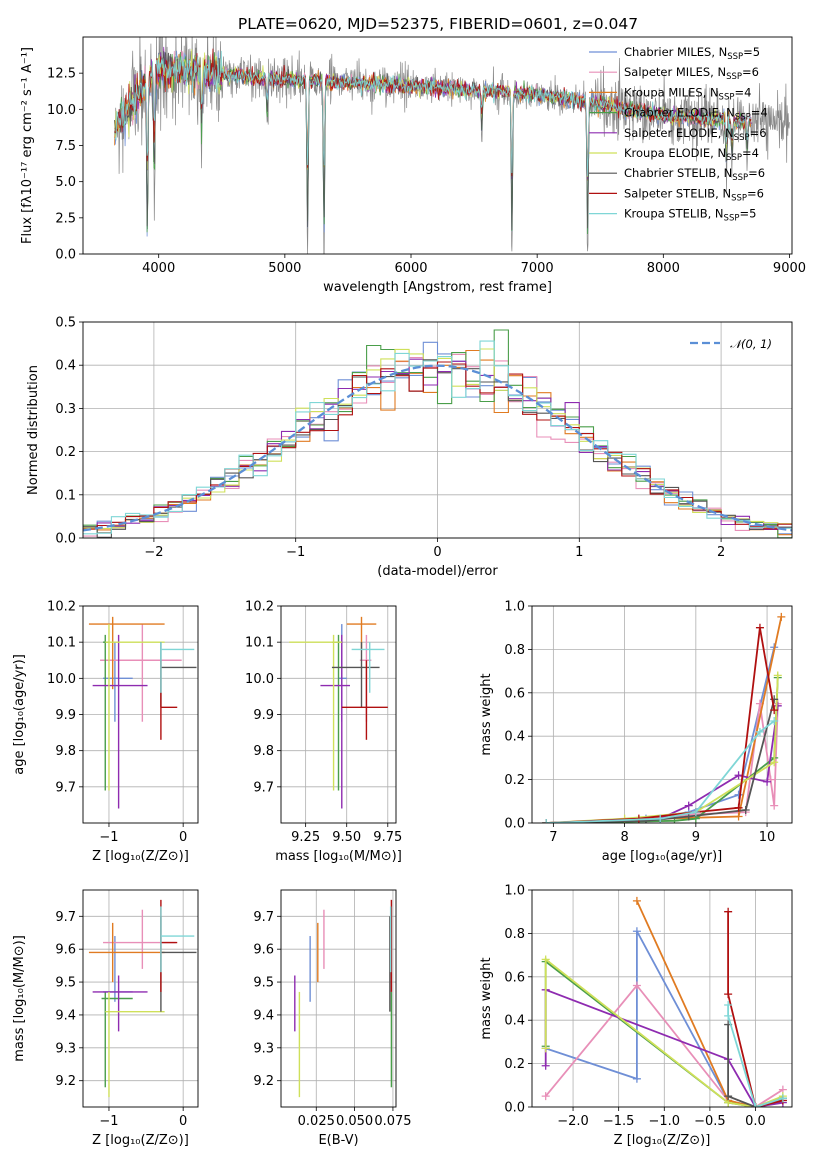 This screenshot has height=1170, width=819. What do you see at coordinates (767, 837) in the screenshot?
I see `x-tick-label: 10` at bounding box center [767, 837].